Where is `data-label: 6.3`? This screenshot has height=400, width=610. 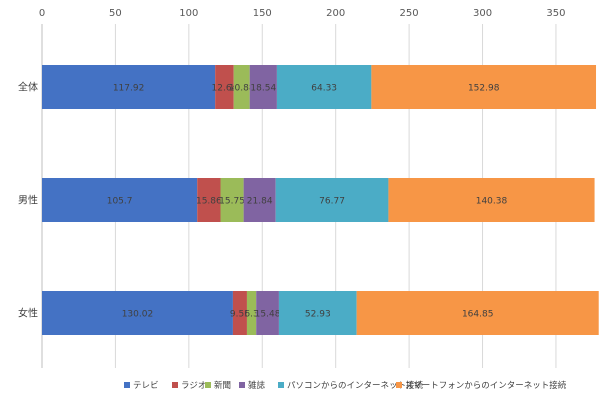
data-label: 6.3 is located at coordinates (251, 315).